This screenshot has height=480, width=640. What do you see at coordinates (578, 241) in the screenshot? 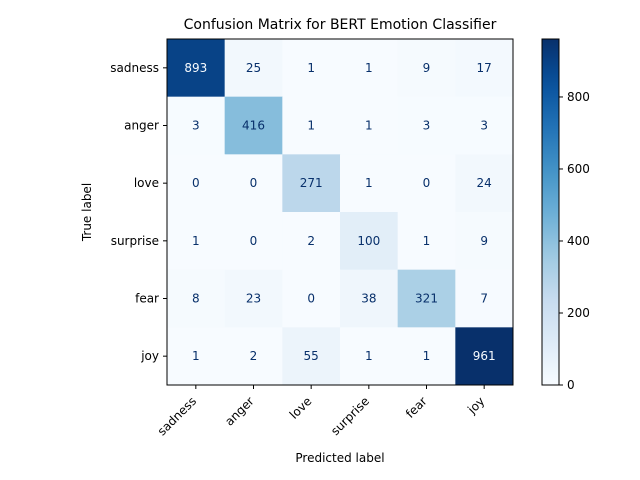
I see `colorbar-tick-label: 400` at bounding box center [578, 241].